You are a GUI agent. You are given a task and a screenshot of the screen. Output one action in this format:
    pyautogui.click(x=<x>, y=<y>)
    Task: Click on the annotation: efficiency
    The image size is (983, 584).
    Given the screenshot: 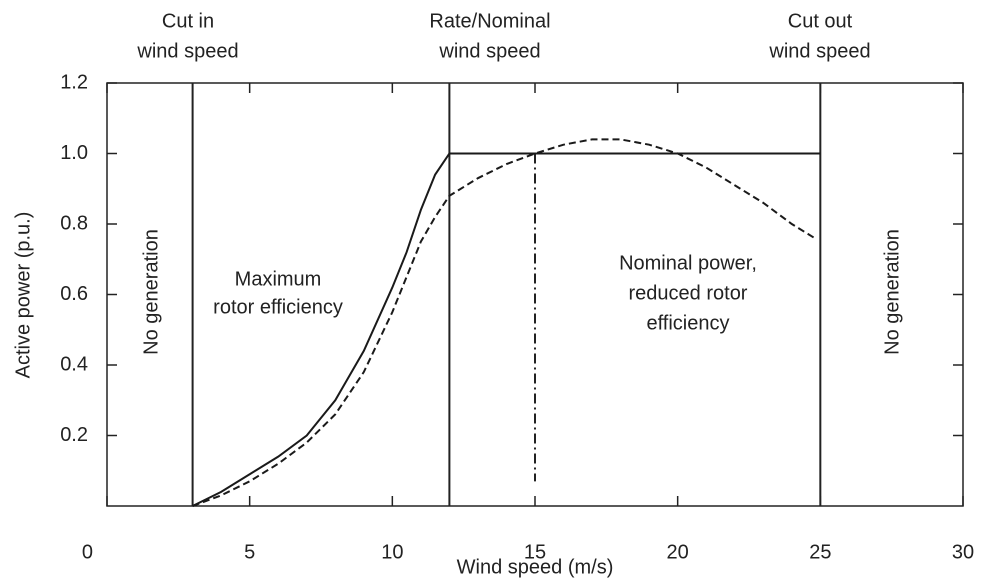 What is the action you would take?
    pyautogui.click(x=687, y=323)
    